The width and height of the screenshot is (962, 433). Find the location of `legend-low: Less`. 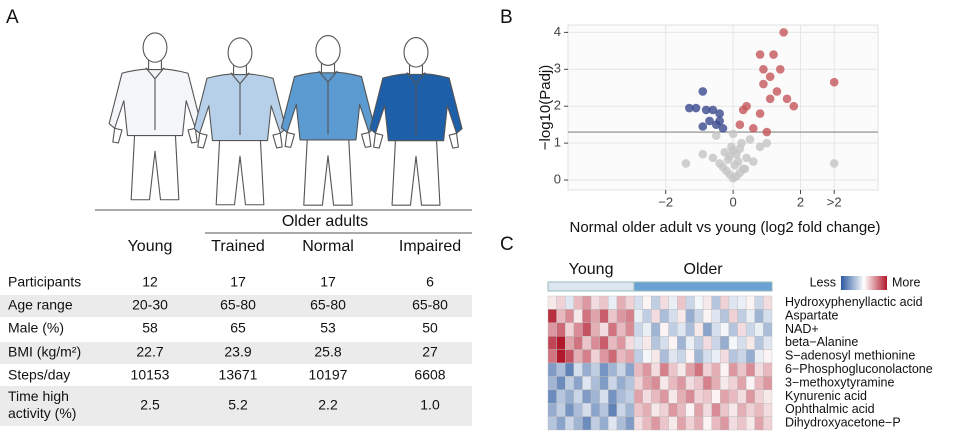

legend-low: Less is located at coordinates (823, 282).